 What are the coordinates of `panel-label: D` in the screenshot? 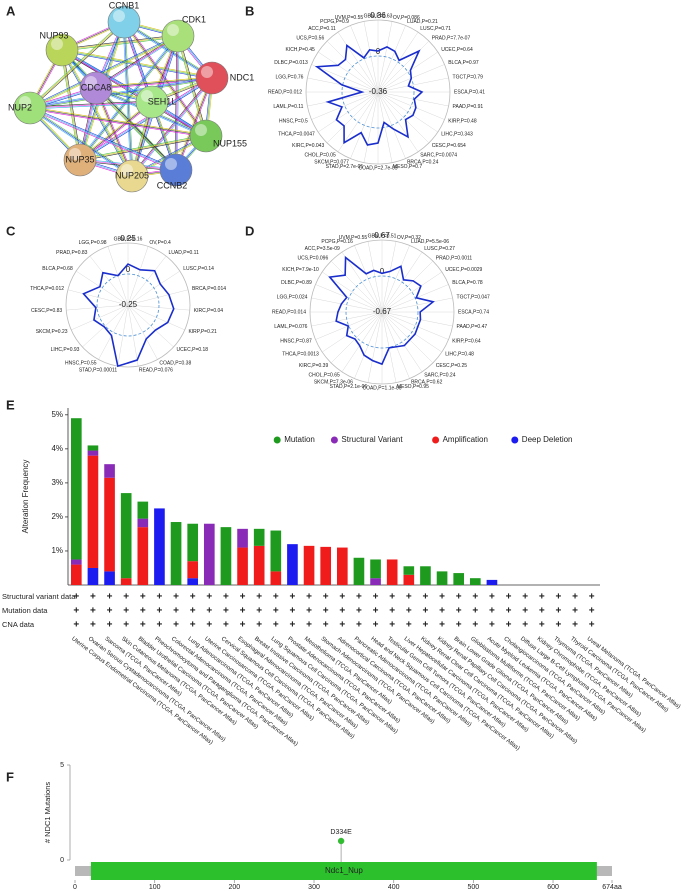 It's located at (249, 230).